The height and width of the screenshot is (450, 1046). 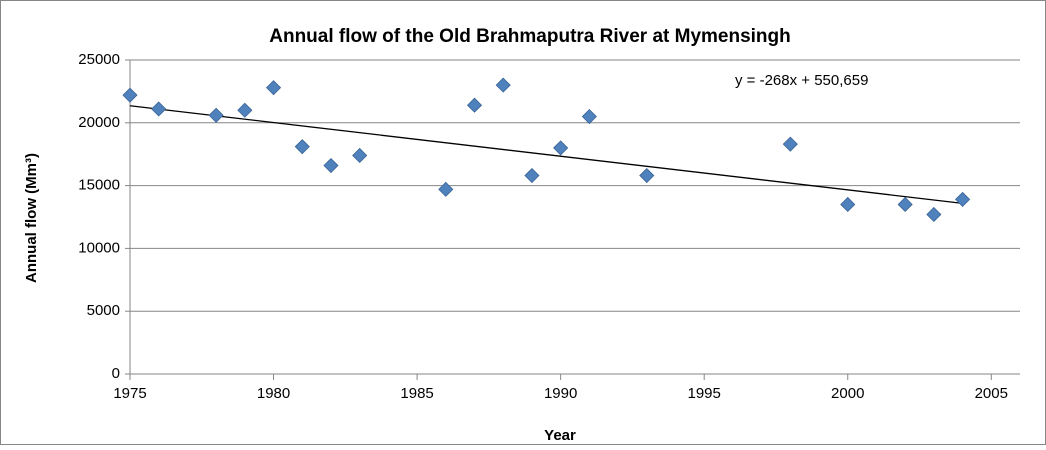 I want to click on y-tick-label: 10000, so click(x=99, y=247).